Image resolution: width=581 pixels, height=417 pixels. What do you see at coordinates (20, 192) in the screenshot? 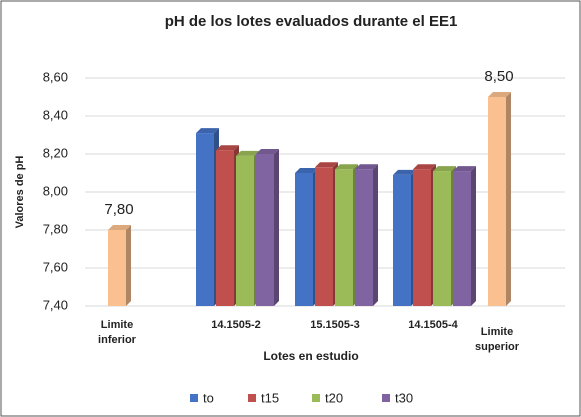
I see `y-axis-label: Valores de pH` at bounding box center [20, 192].